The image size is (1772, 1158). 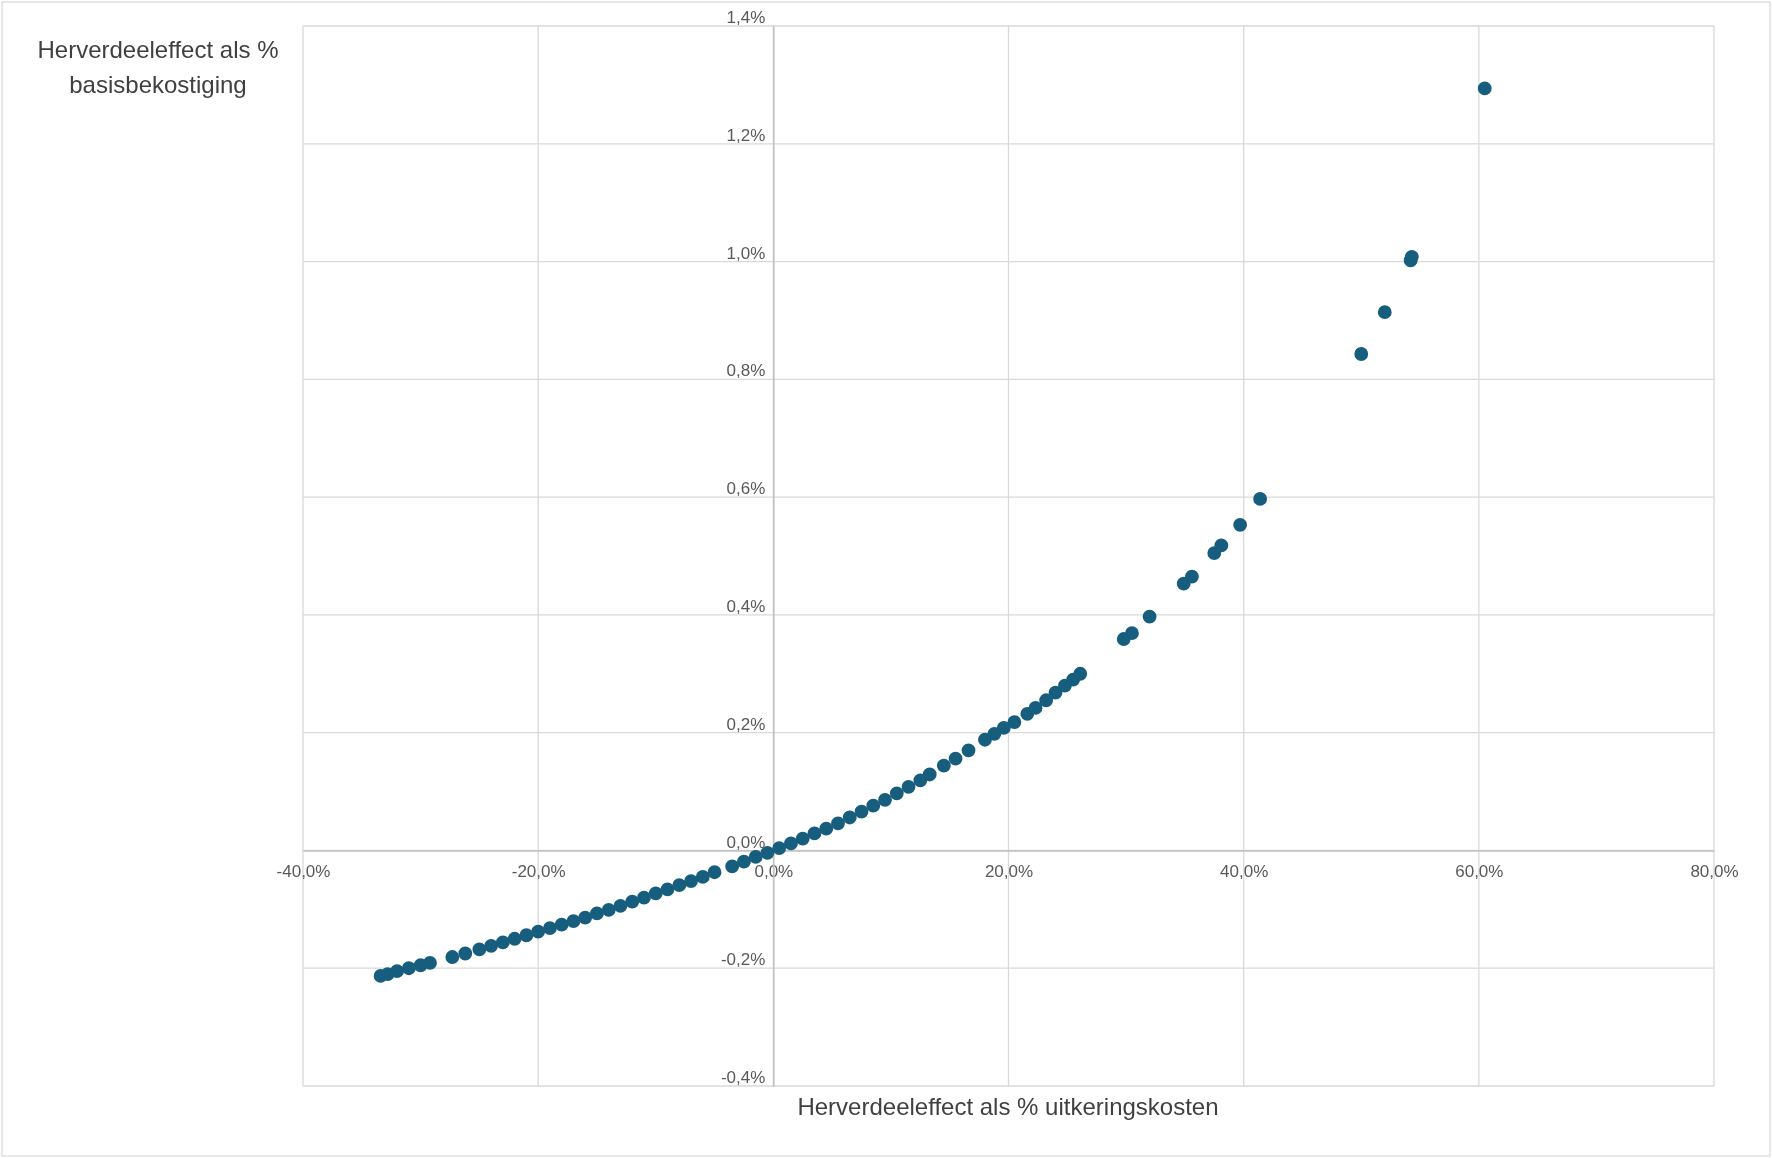 What do you see at coordinates (1714, 871) in the screenshot?
I see `x-tick-label: 80,0%` at bounding box center [1714, 871].